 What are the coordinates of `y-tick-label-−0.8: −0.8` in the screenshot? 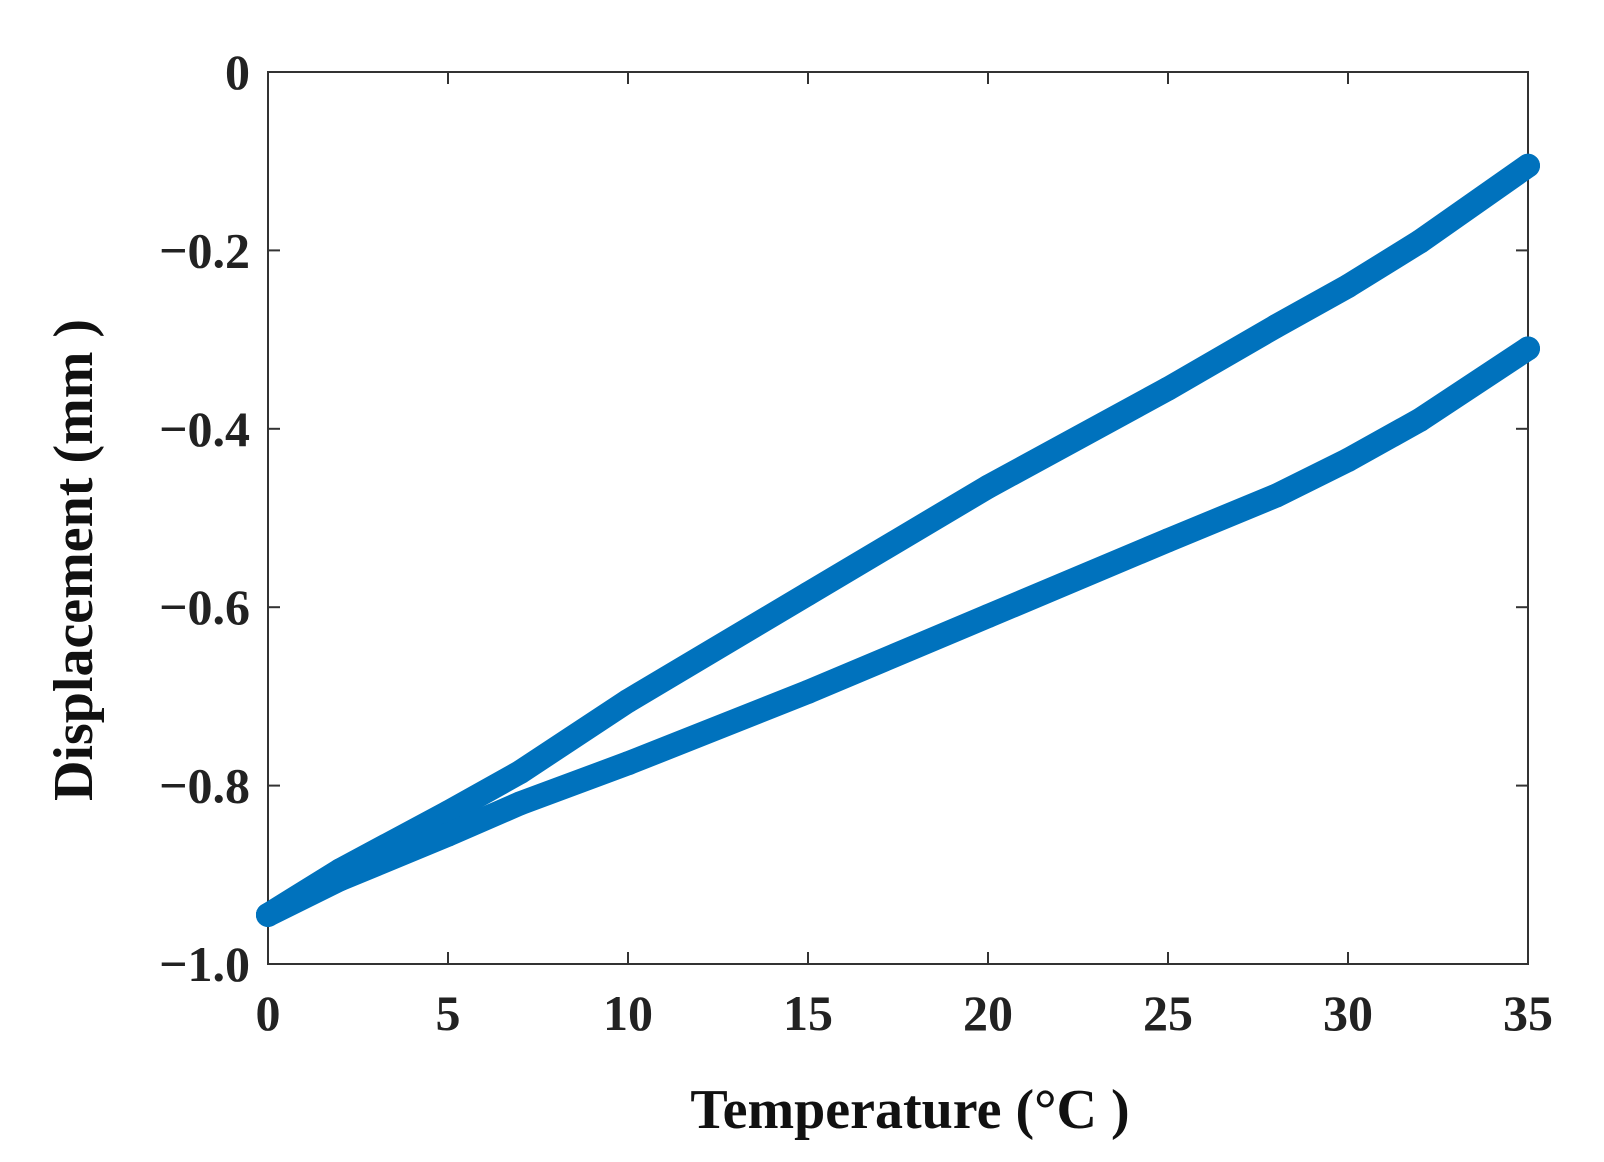 It's located at (204, 786).